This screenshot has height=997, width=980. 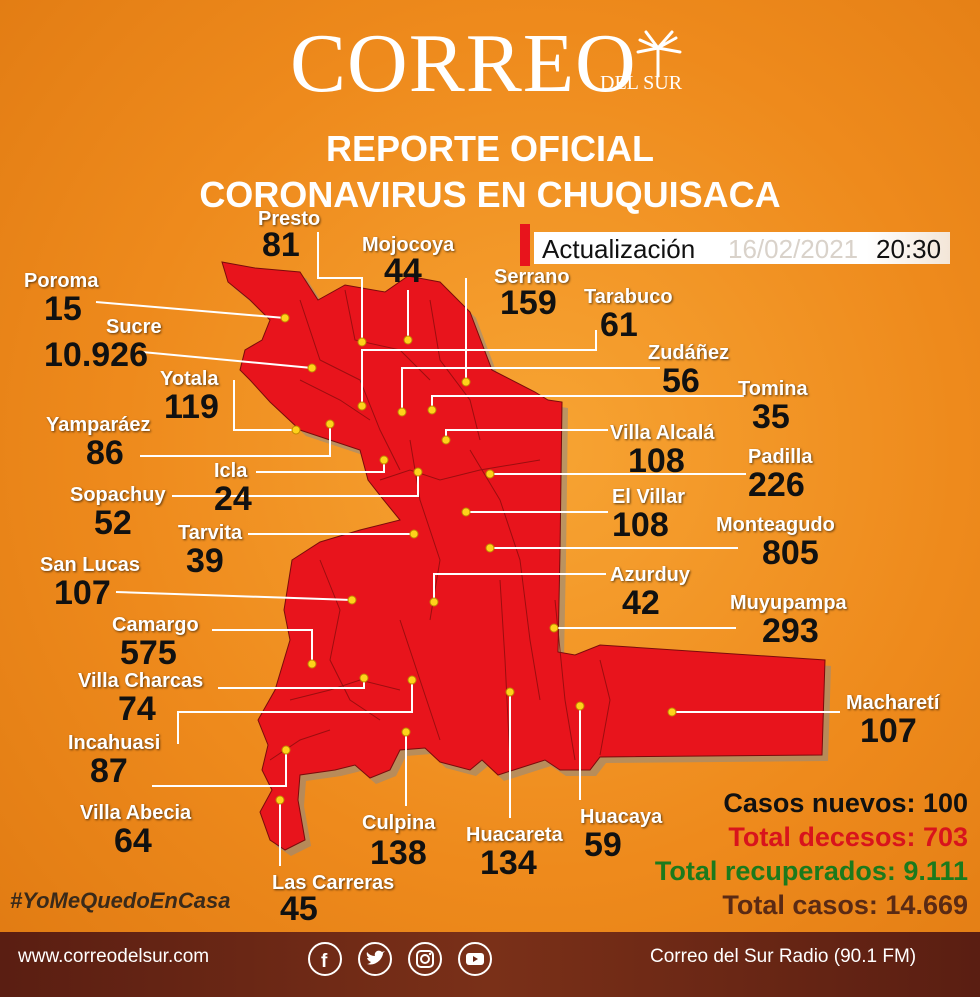 I want to click on facebook-icon: f, so click(x=325, y=959).